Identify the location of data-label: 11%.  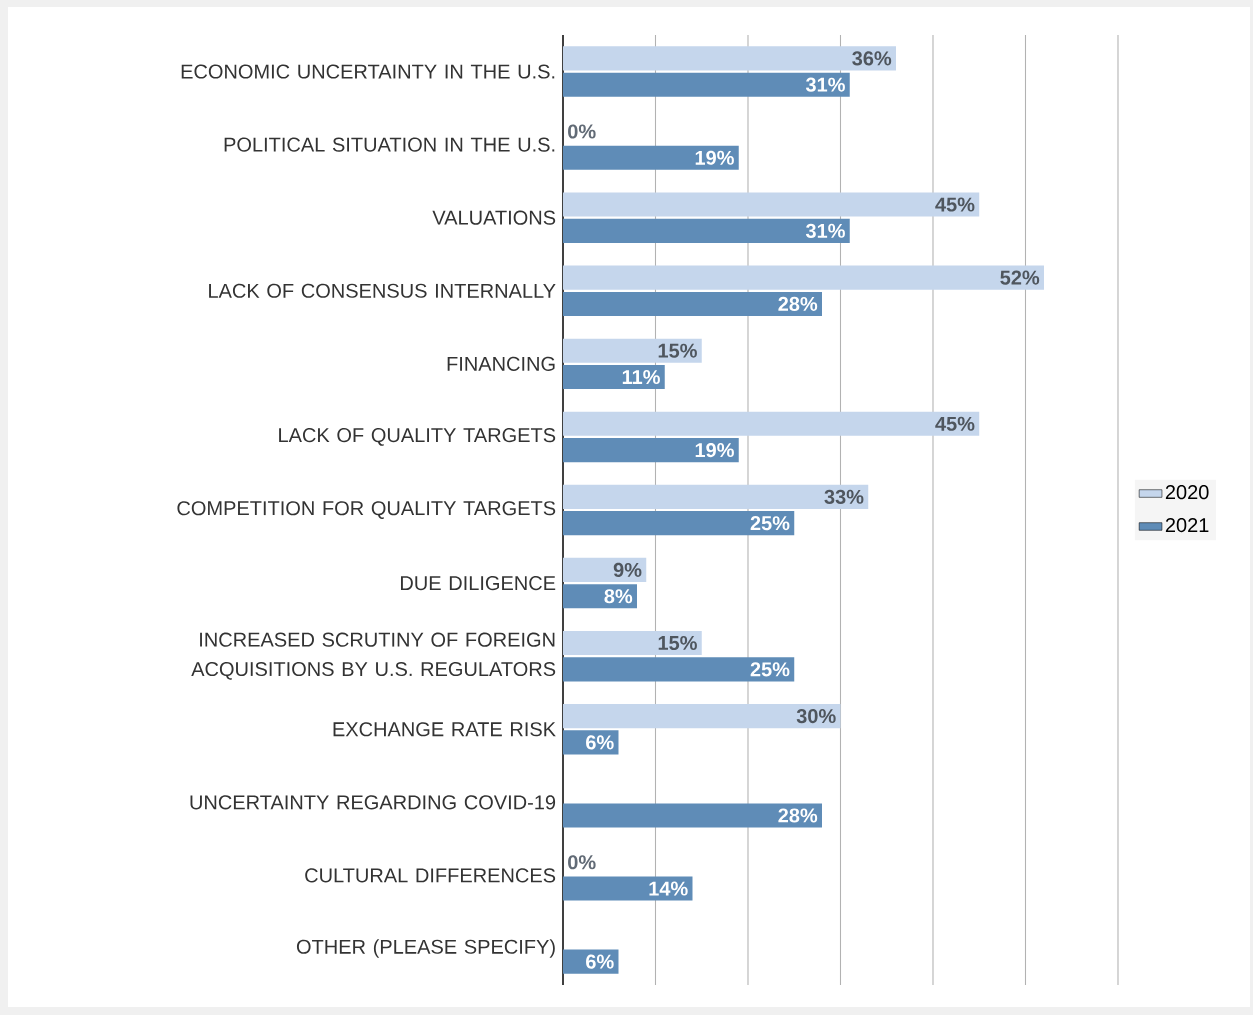
(641, 377).